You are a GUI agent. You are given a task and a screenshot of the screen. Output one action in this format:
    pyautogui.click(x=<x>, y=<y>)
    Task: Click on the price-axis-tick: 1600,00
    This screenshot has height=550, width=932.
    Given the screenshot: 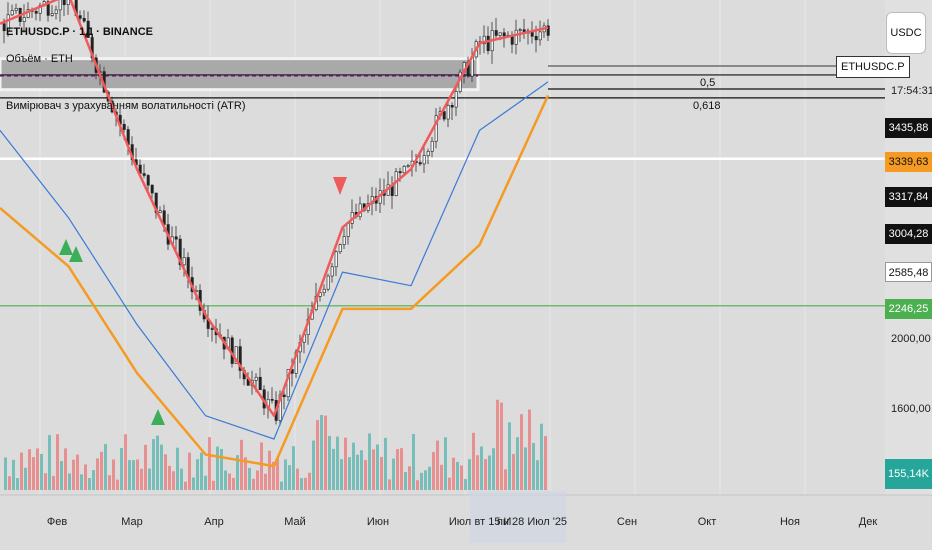 What is the action you would take?
    pyautogui.click(x=911, y=409)
    